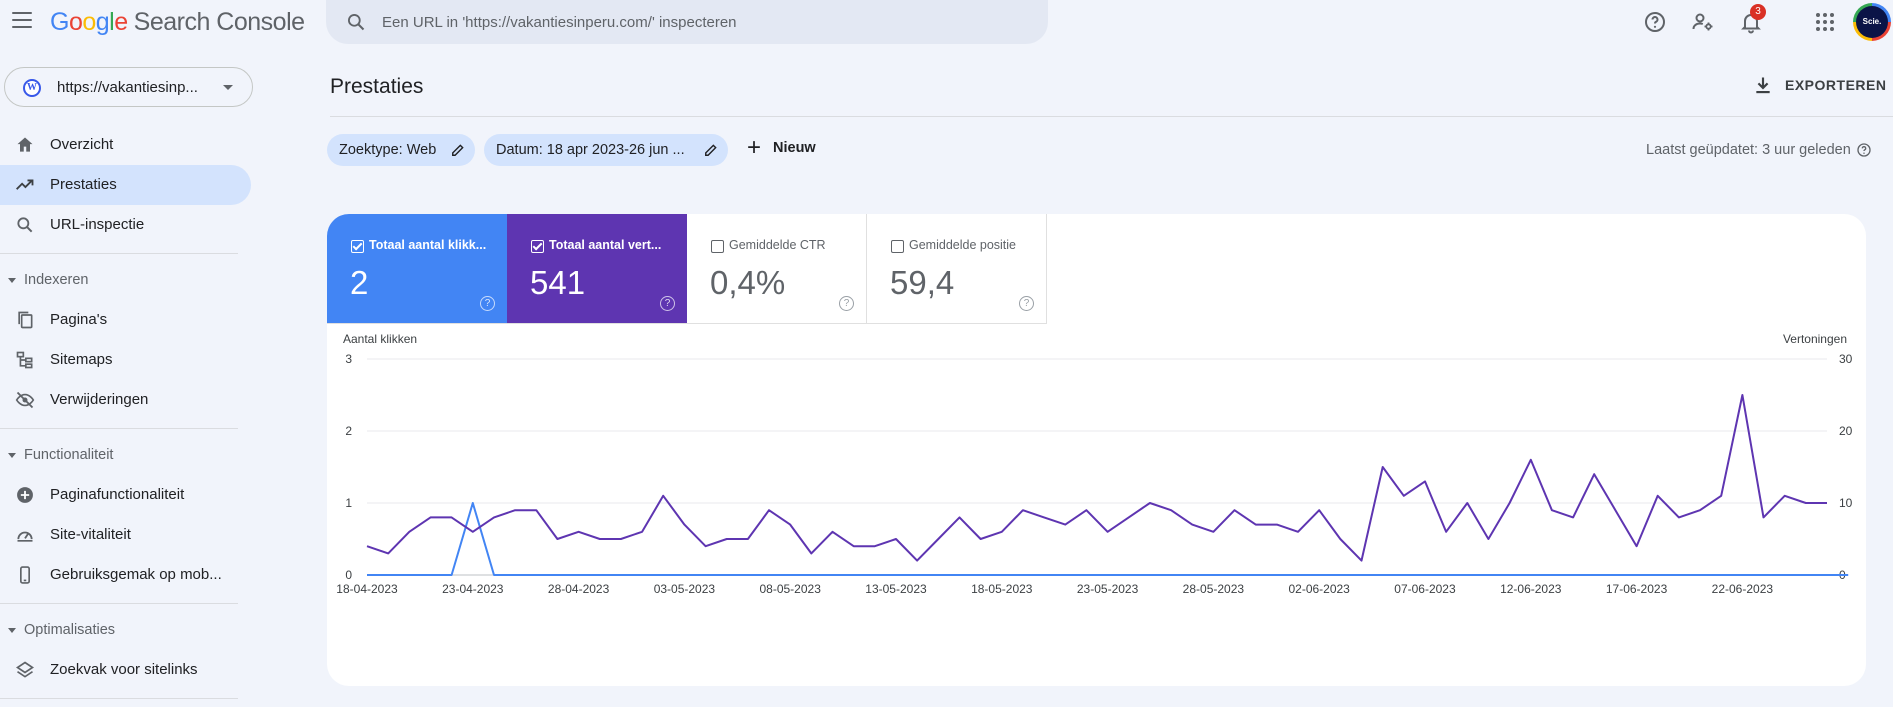 Image resolution: width=1893 pixels, height=707 pixels. Describe the element at coordinates (1425, 589) in the screenshot. I see `x-tick-label: 07-06-2023` at that location.